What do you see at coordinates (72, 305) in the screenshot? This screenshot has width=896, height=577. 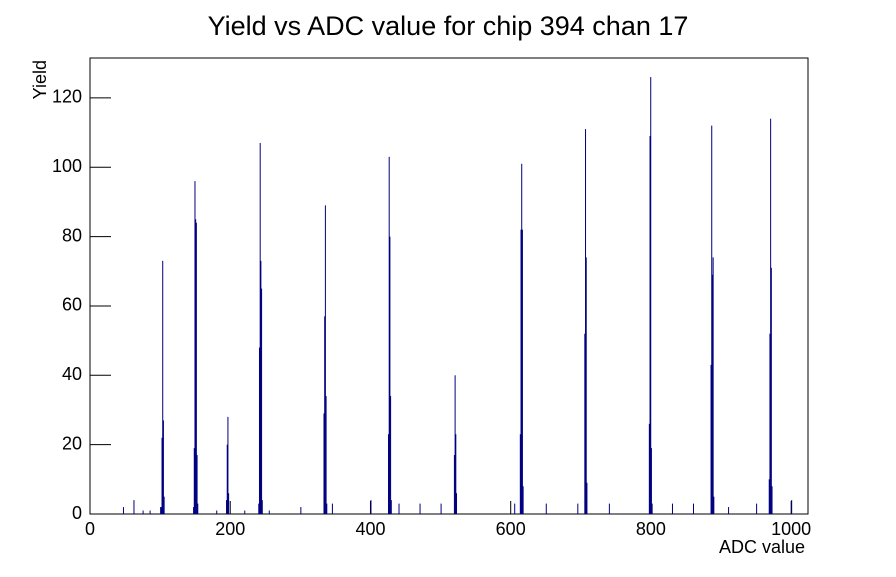 I see `y-tick-label: 60` at bounding box center [72, 305].